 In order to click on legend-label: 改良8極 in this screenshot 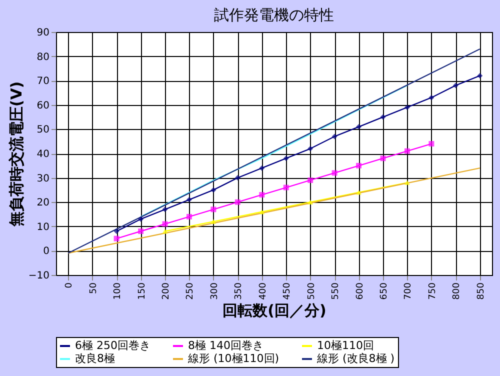, I will do `click(95, 358)`.